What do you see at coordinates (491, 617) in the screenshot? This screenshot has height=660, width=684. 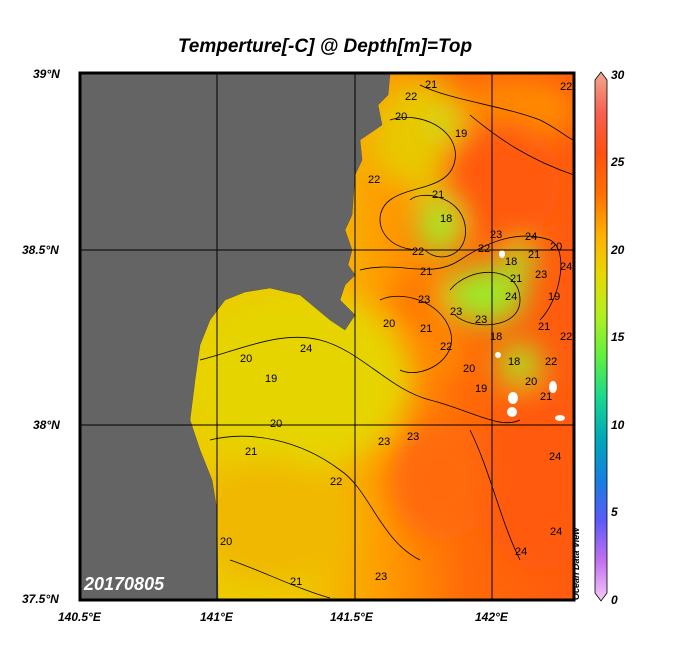 I see `lon-tick-142: 142°E` at bounding box center [491, 617].